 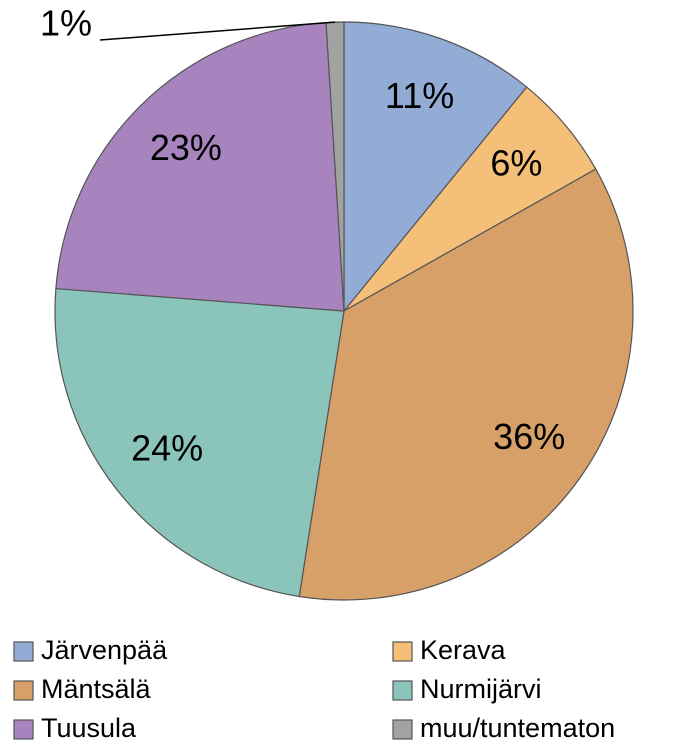 I want to click on pie-slice, so click(x=435, y=167).